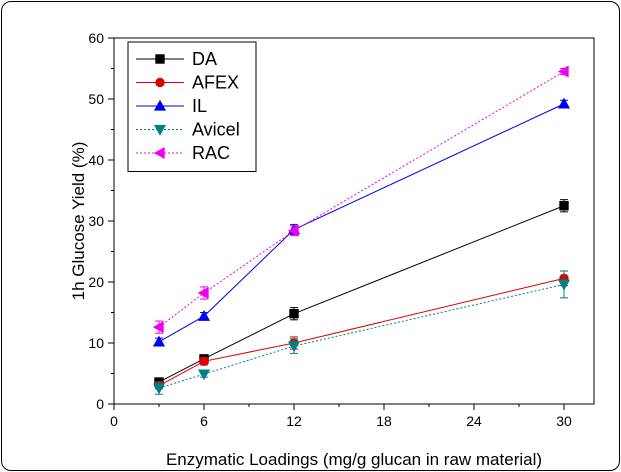  Describe the element at coordinates (171, 106) in the screenshot. I see `legend-item: IL` at that location.